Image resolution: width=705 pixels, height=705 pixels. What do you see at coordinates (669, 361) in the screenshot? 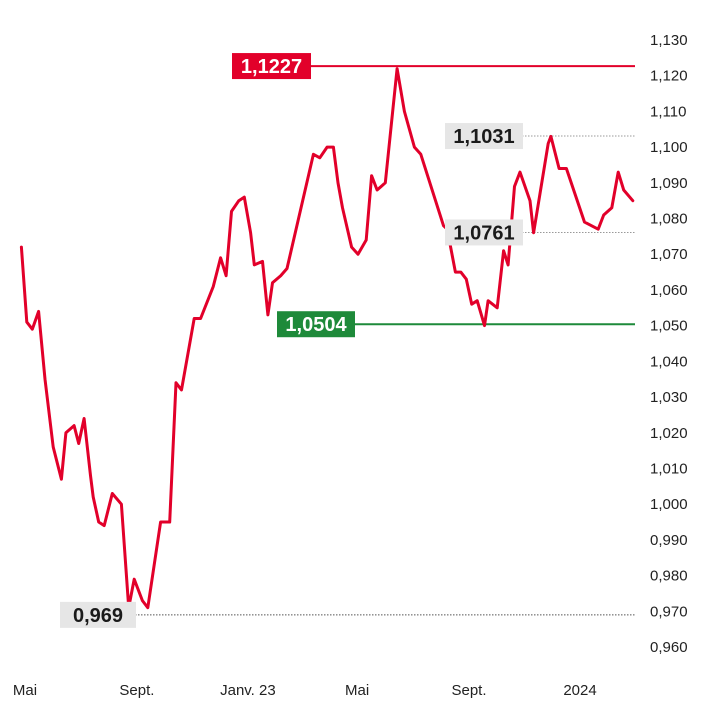
I see `y-tick-label: 1,040` at bounding box center [669, 361].